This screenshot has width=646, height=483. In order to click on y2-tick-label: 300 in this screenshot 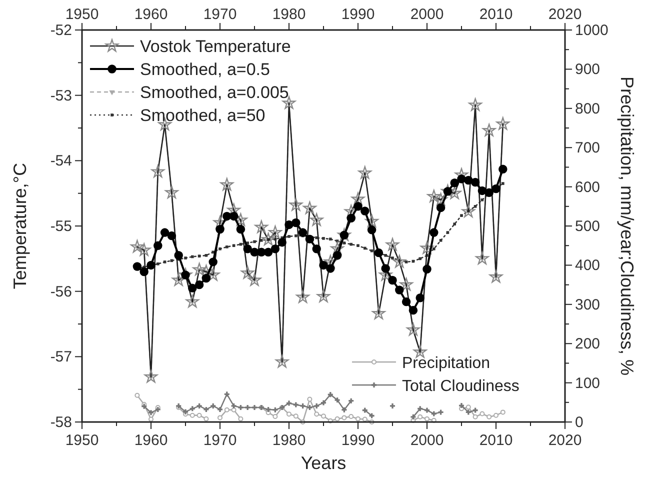, I will do `click(587, 305)`.